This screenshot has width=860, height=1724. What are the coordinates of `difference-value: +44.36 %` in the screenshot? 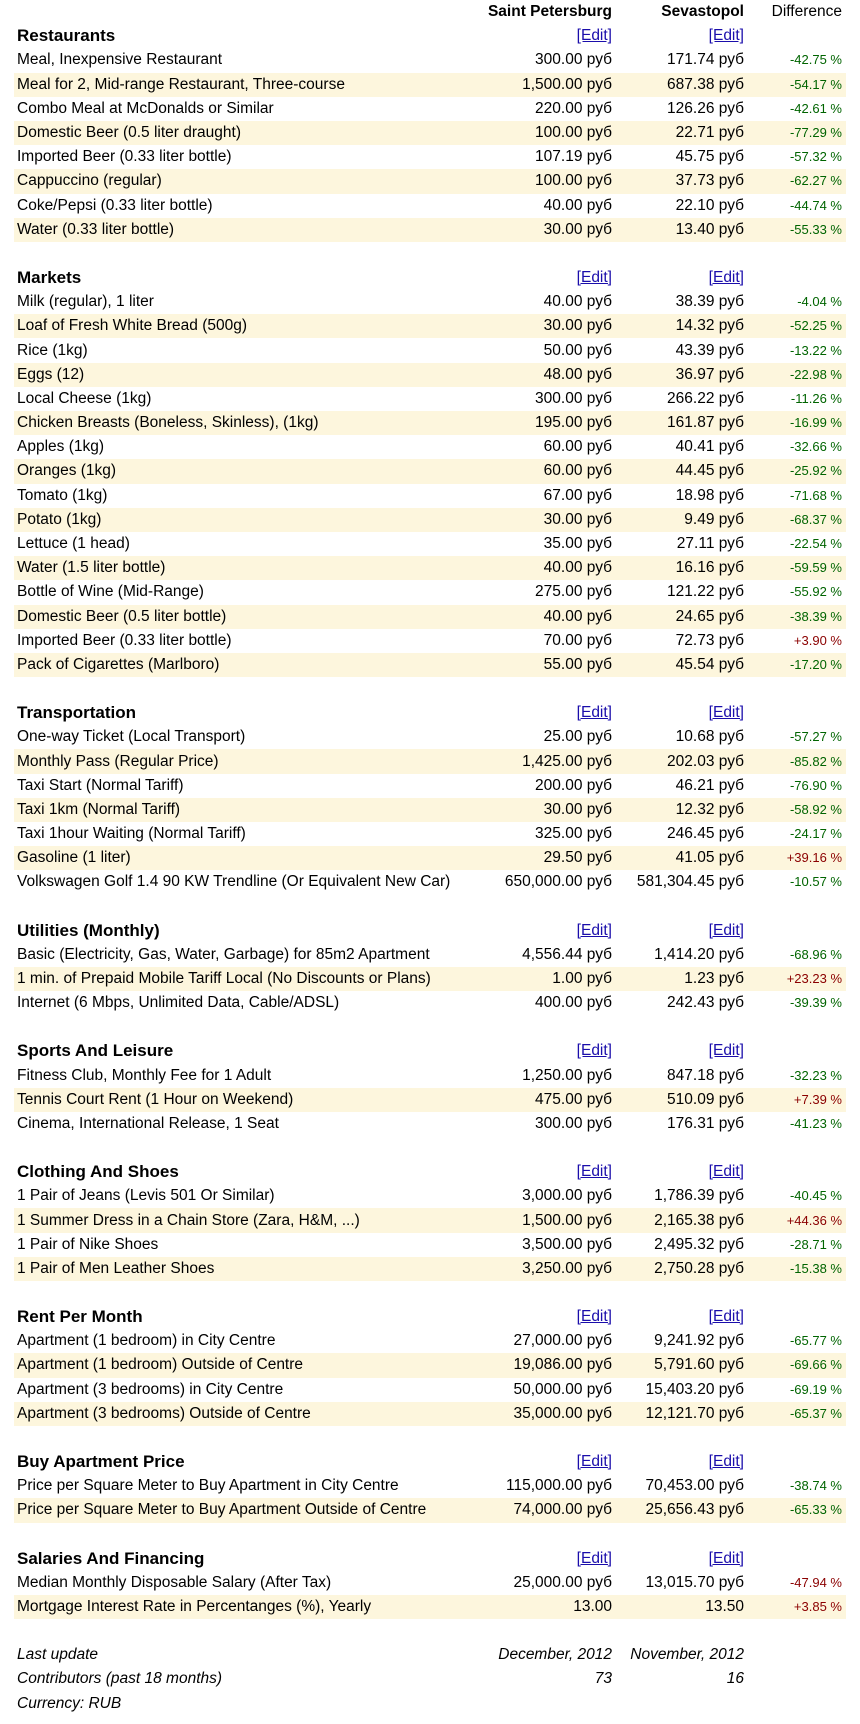 It's located at (797, 1220).